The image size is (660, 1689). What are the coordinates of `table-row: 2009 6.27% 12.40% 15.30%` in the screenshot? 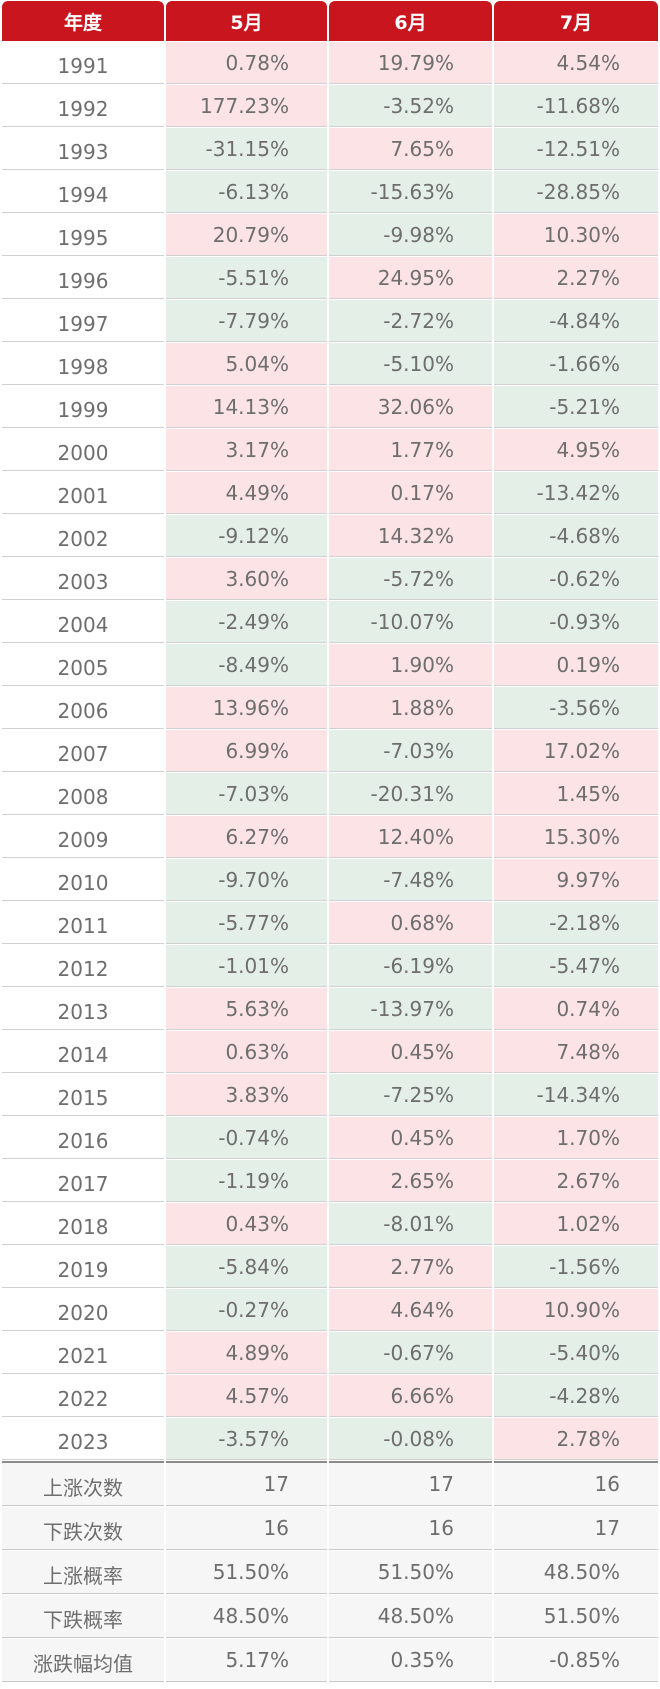 It's located at (330, 837).